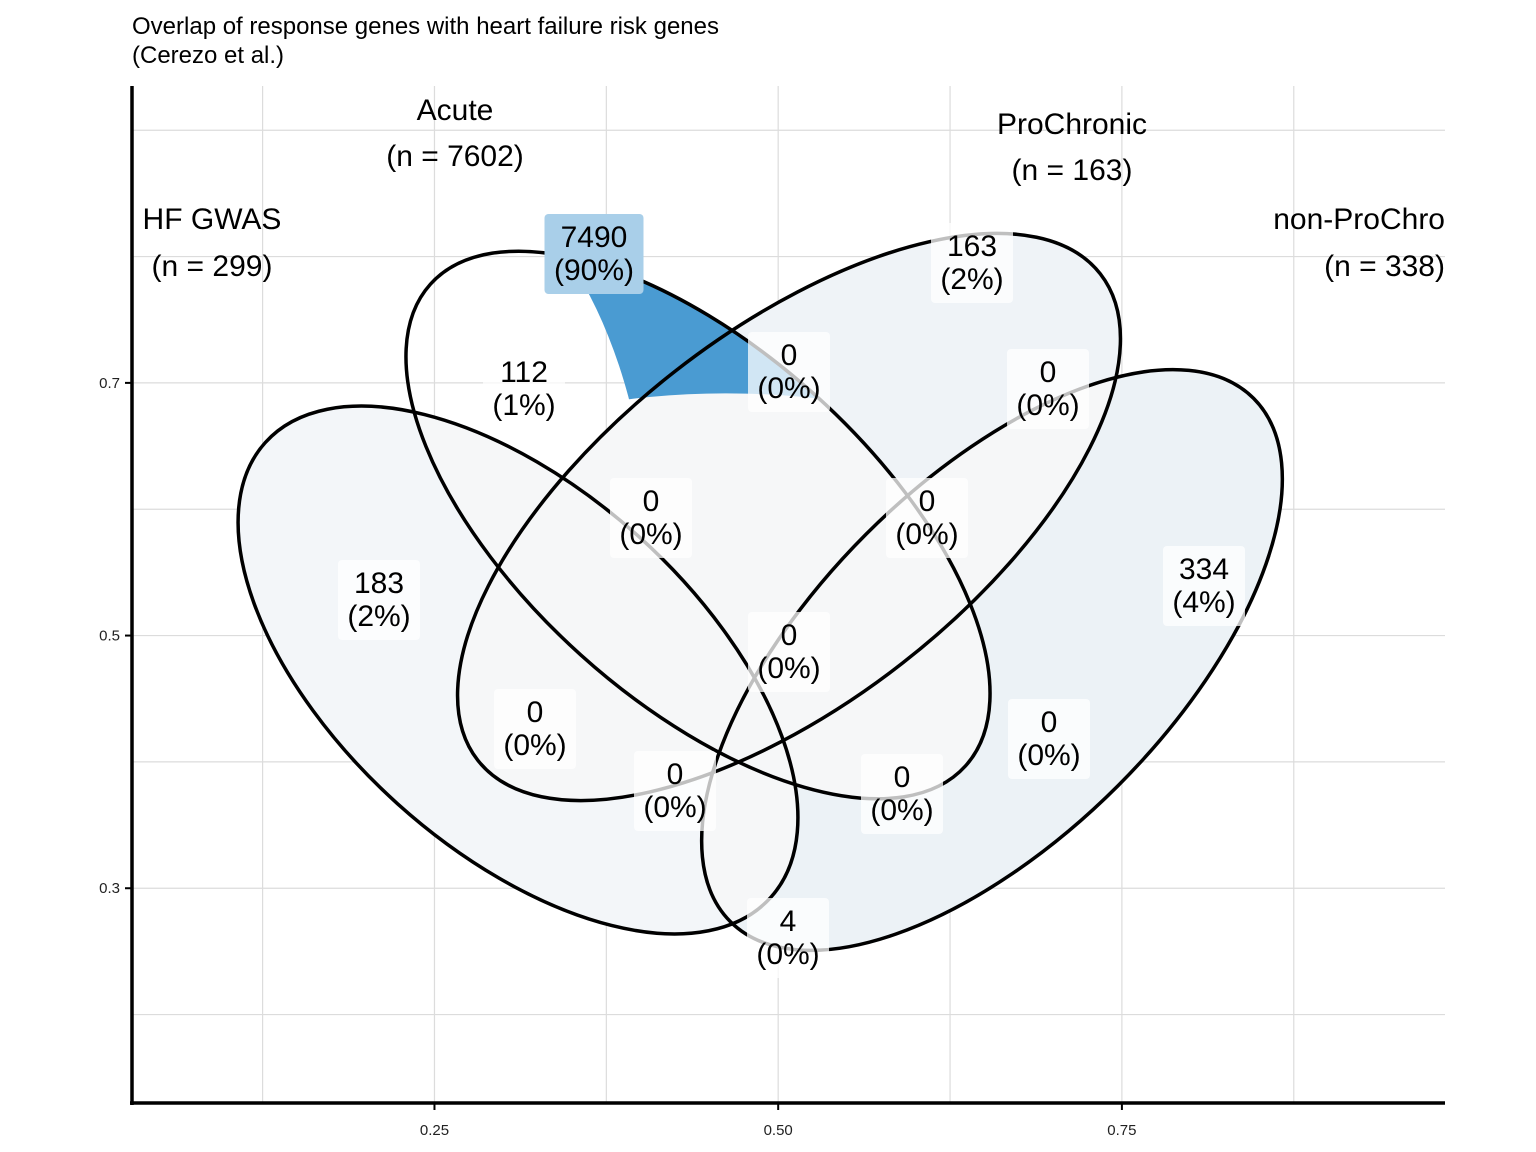 The image size is (1536, 1152). I want to click on set-n-label: (n = 163), so click(1072, 170).